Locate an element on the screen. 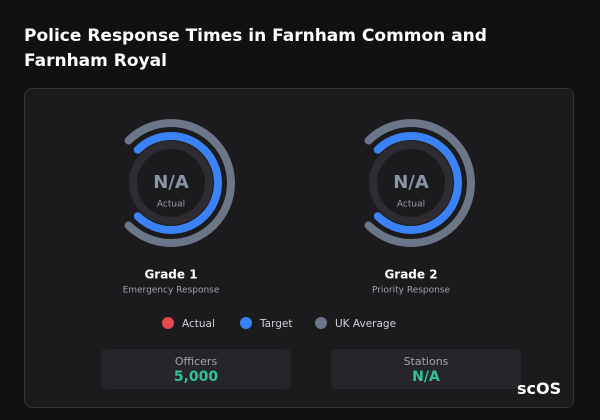  stat-value: N/A is located at coordinates (426, 377).